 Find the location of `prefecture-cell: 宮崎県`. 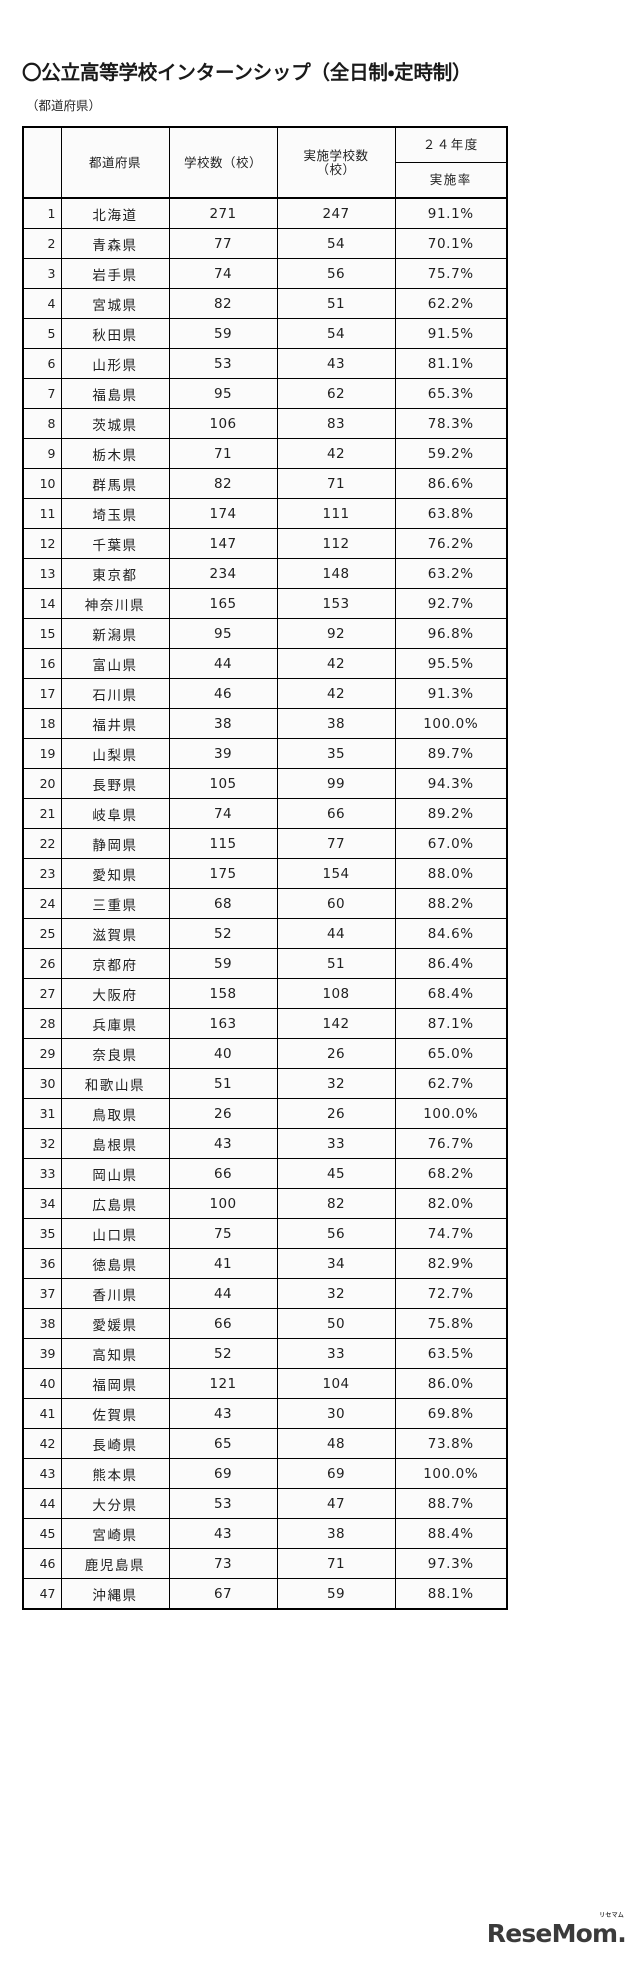

prefecture-cell: 宮崎県 is located at coordinates (115, 1533).